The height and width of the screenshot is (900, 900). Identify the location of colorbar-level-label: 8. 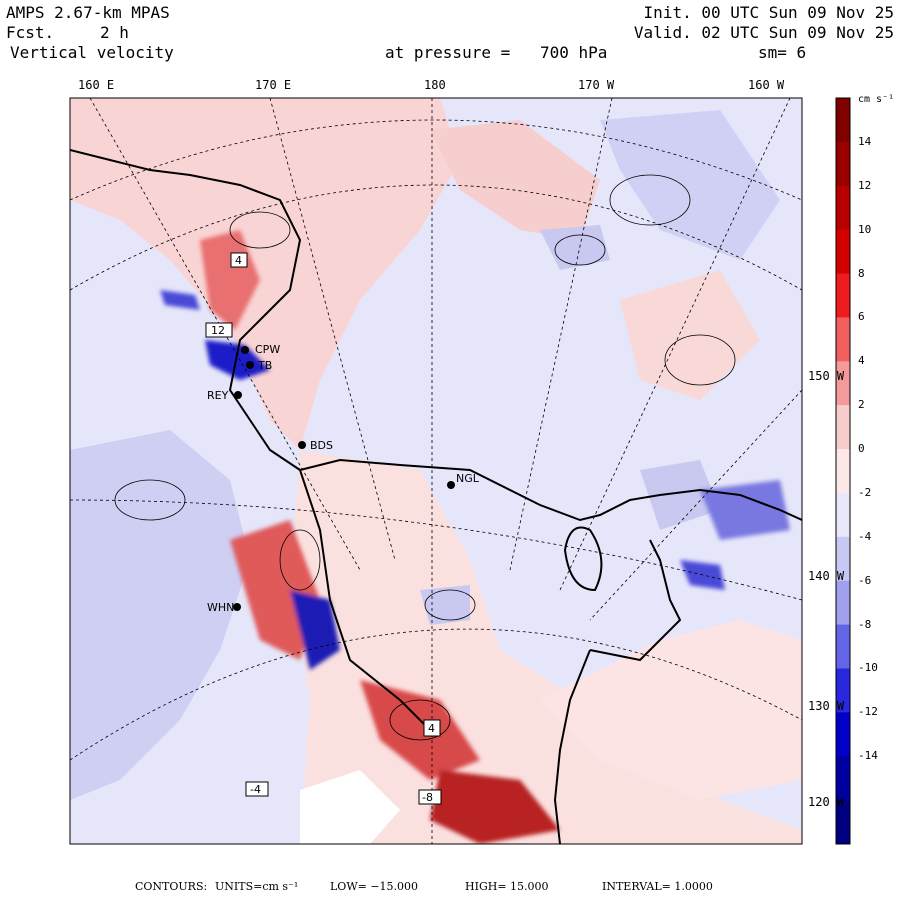
(861, 273).